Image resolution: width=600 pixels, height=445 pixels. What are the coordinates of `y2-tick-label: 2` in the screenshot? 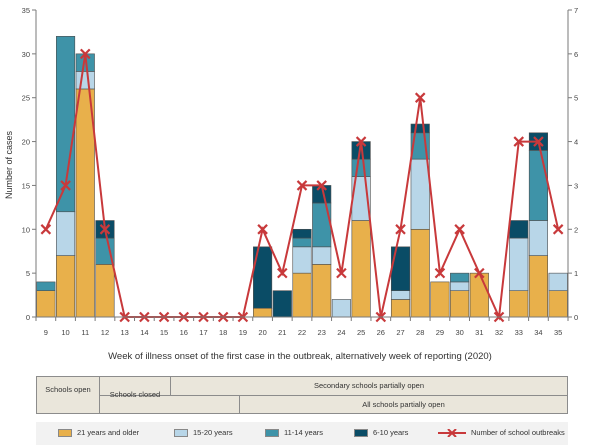 It's located at (576, 229).